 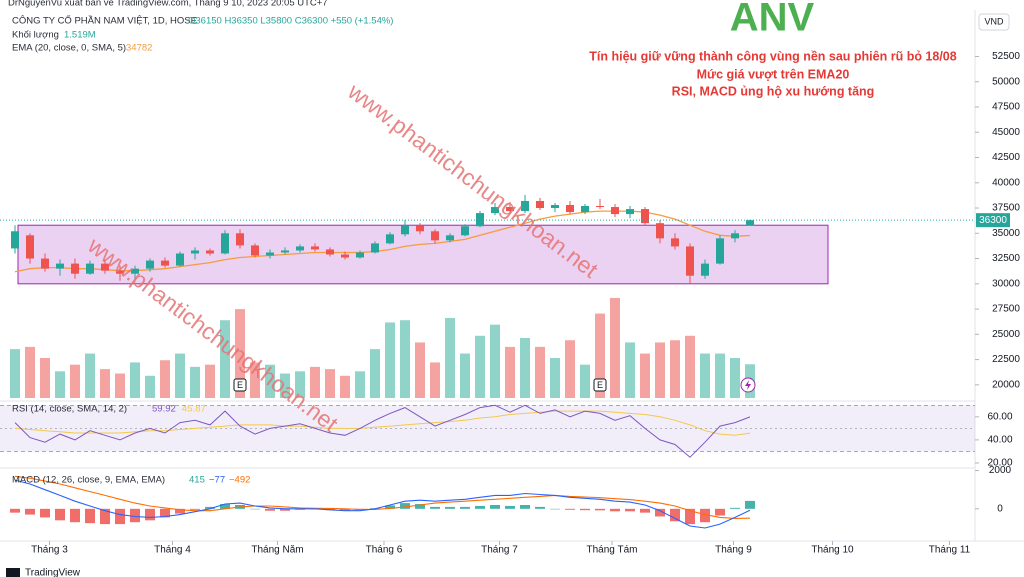 I want to click on legend-macd: MACD (12, 26, close, 9, EMA, EMA), so click(x=88, y=480).